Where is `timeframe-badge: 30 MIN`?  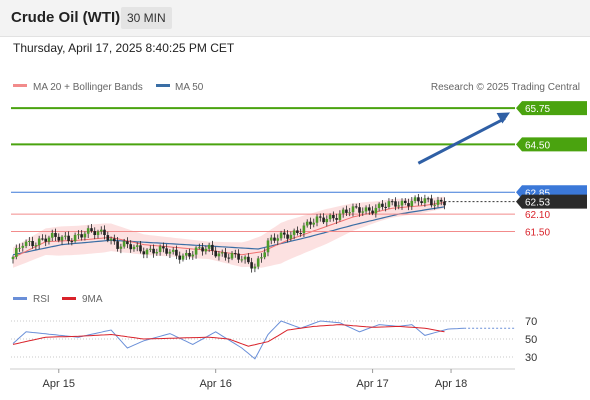
timeframe-badge: 30 MIN is located at coordinates (146, 18).